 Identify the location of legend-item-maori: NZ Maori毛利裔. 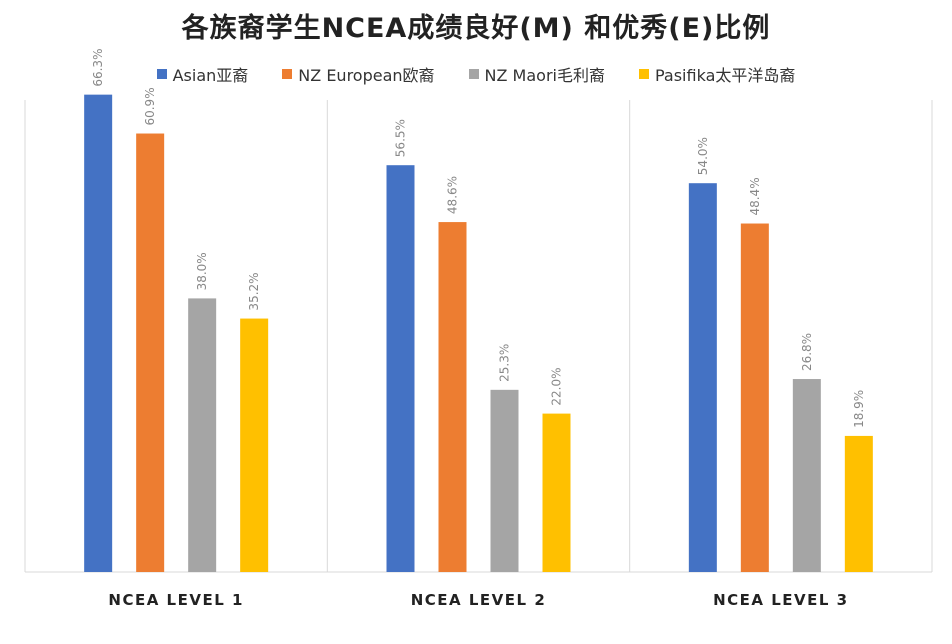
(536, 74).